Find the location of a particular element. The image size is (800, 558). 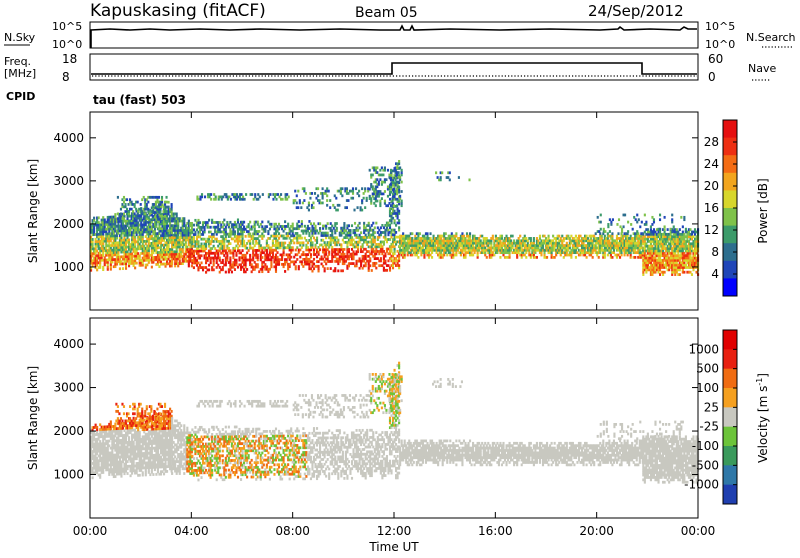

power-echo-cell-2011 is located at coordinates (291, 243).